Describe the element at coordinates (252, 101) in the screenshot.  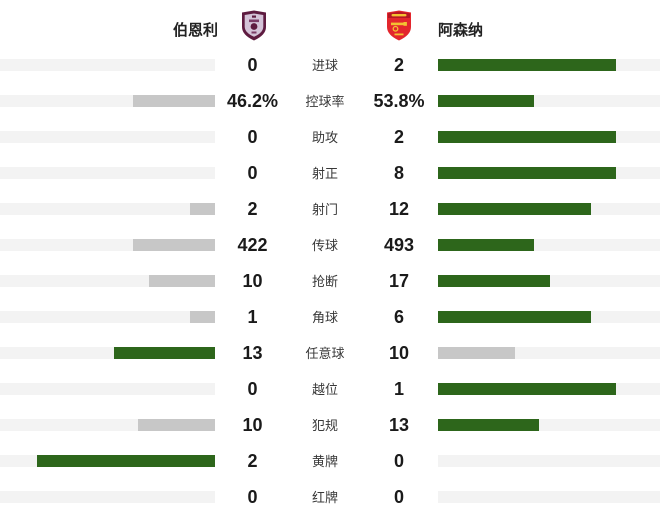
I see `home-value: 46.2%` at that location.